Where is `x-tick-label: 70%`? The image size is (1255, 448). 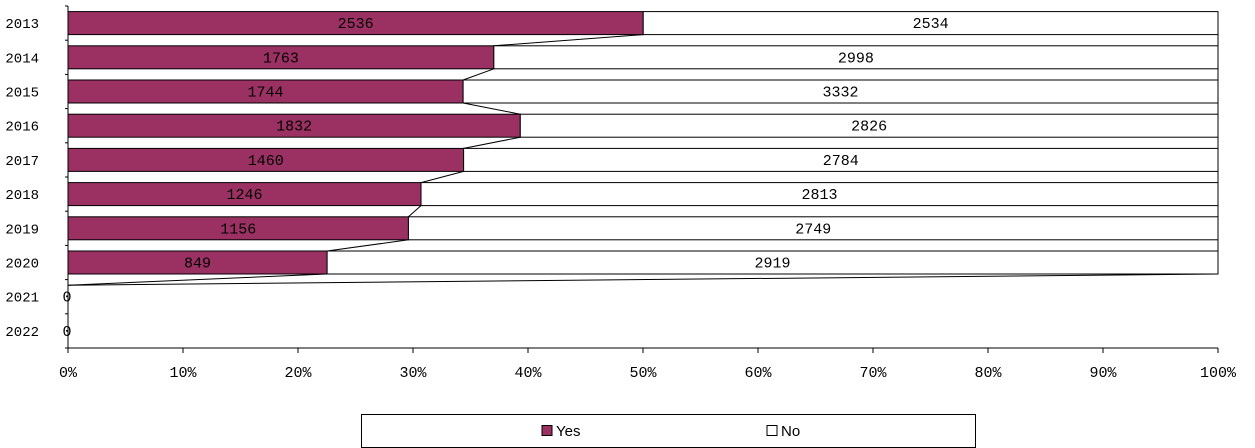 x-tick-label: 70% is located at coordinates (873, 373).